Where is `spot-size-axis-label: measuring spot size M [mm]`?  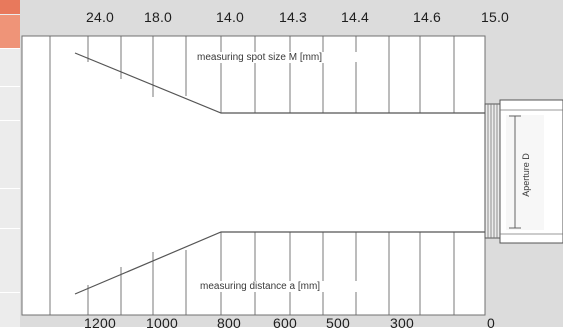
spot-size-axis-label: measuring spot size M [mm] is located at coordinates (260, 57).